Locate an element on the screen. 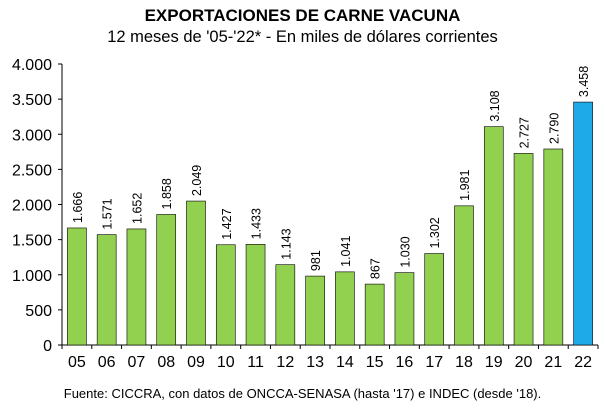 The width and height of the screenshot is (605, 415). data-label: 1.652 is located at coordinates (137, 208).